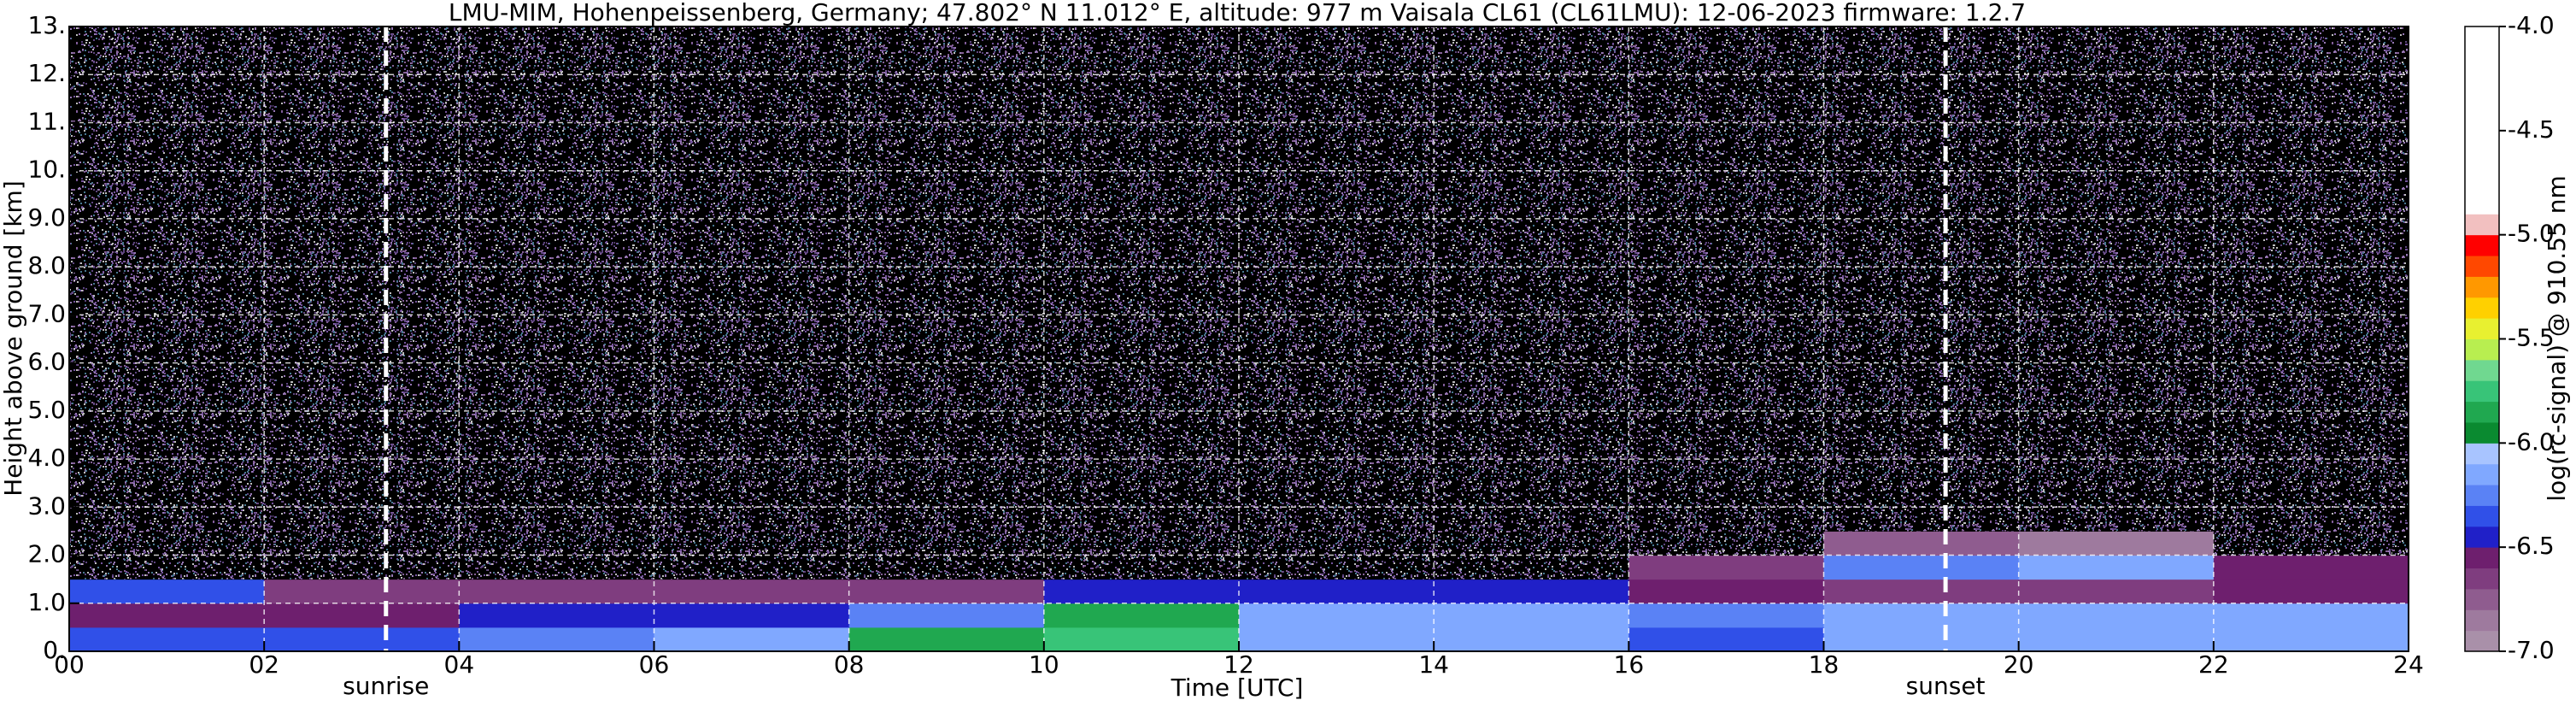 Image resolution: width=2576 pixels, height=706 pixels. What do you see at coordinates (2557, 338) in the screenshot?
I see `colorbar-label: log(rc-signal) @ 910.55 nm` at bounding box center [2557, 338].